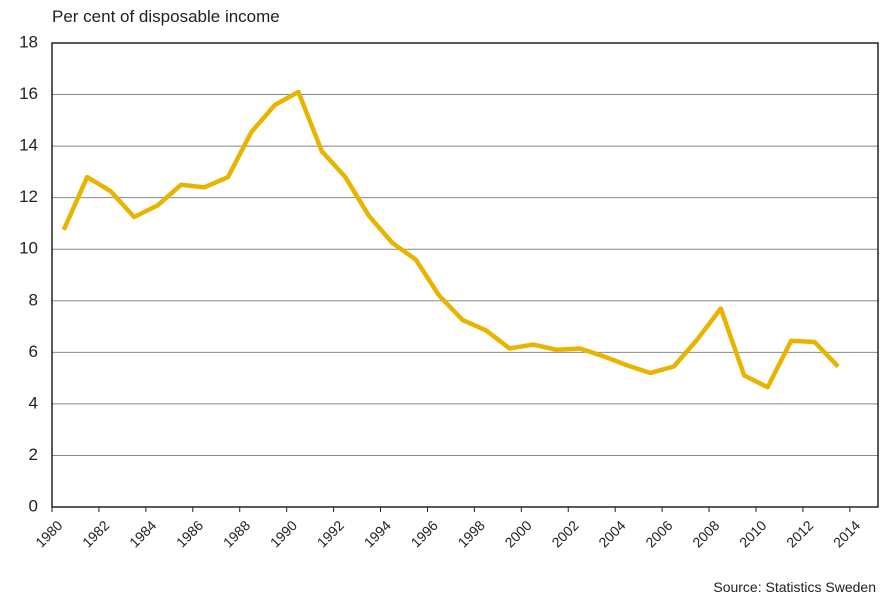 Image resolution: width=880 pixels, height=600 pixels. What do you see at coordinates (377, 533) in the screenshot?
I see `x-tick-label: 1994` at bounding box center [377, 533].